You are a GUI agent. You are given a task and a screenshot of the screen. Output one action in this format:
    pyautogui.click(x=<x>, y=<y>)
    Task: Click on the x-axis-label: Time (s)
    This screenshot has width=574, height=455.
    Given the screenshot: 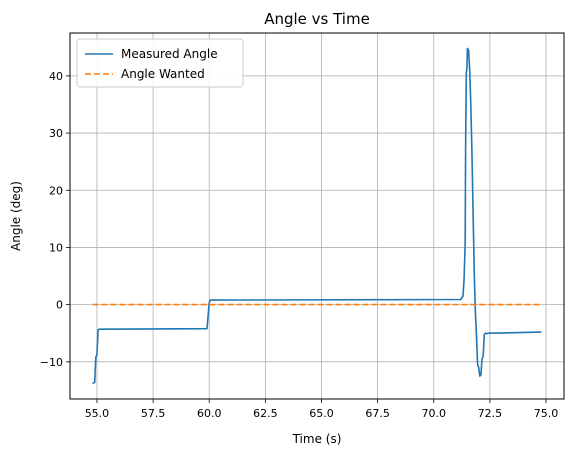 What is the action you would take?
    pyautogui.click(x=317, y=439)
    